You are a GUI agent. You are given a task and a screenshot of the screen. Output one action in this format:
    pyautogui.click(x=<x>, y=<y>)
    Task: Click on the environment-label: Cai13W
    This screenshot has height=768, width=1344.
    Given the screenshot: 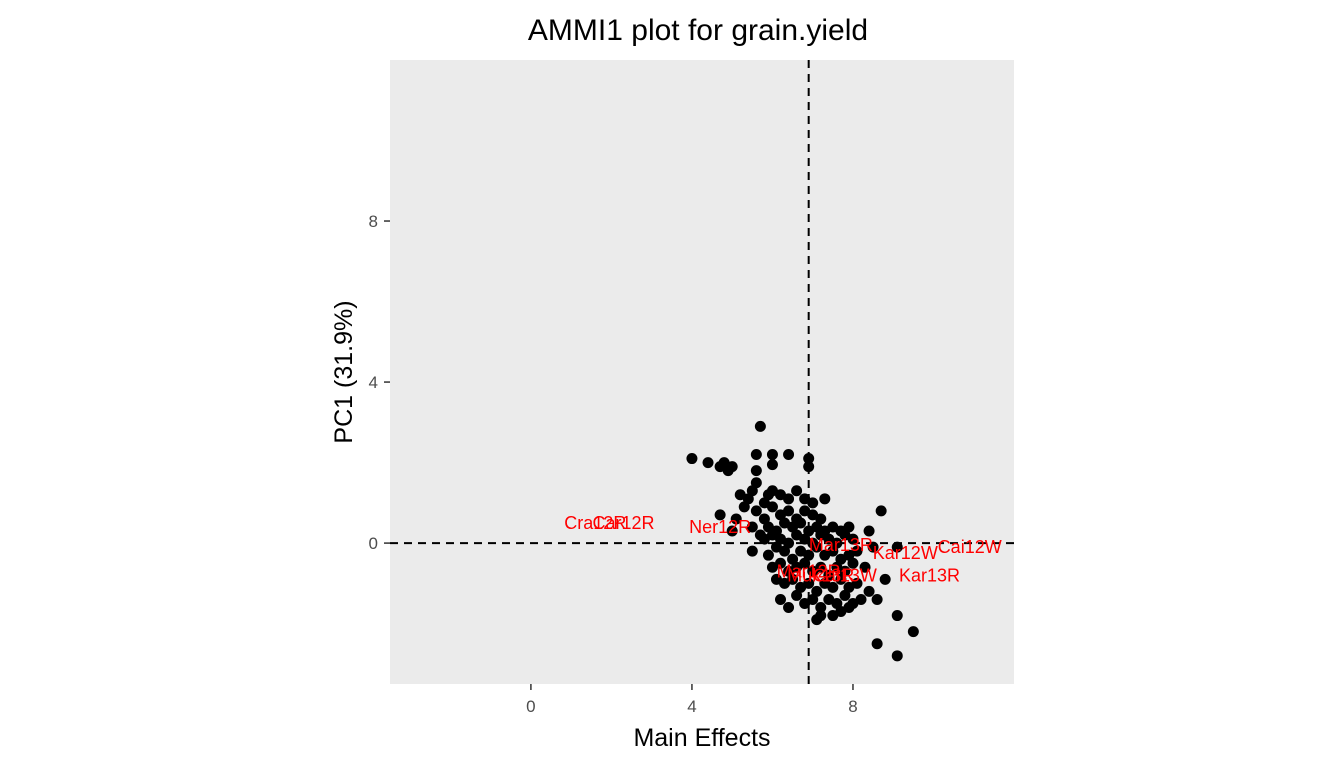 What is the action you would take?
    pyautogui.click(x=845, y=575)
    